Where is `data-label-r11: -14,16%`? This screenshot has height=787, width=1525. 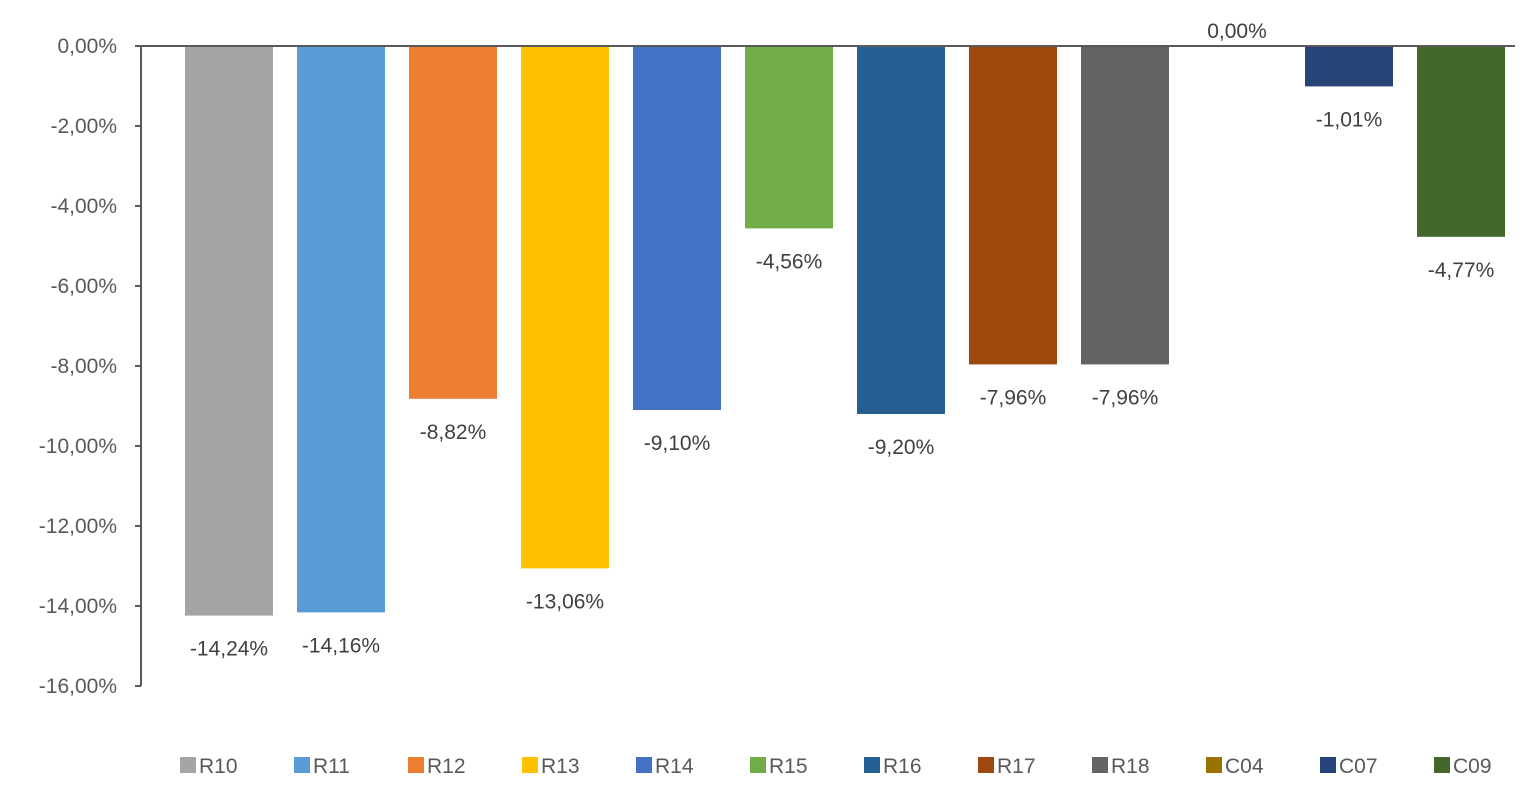
data-label-r11: -14,16% is located at coordinates (341, 645).